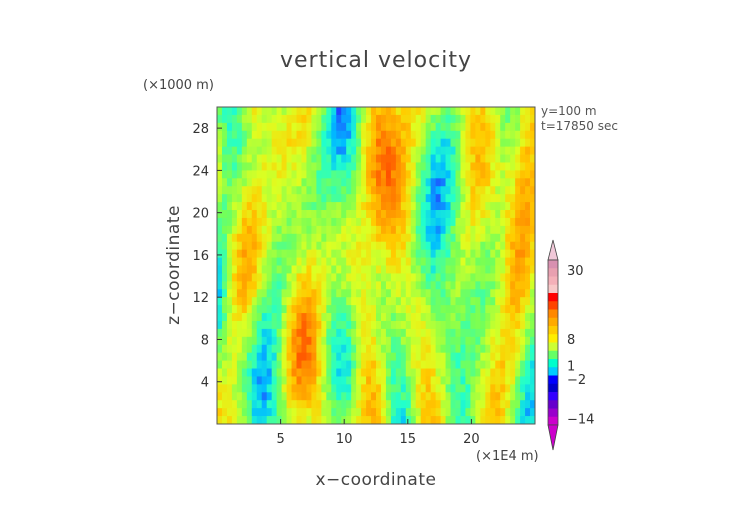  What do you see at coordinates (178, 85) in the screenshot?
I see `z-axis-unit: (×1000 m)` at bounding box center [178, 85].